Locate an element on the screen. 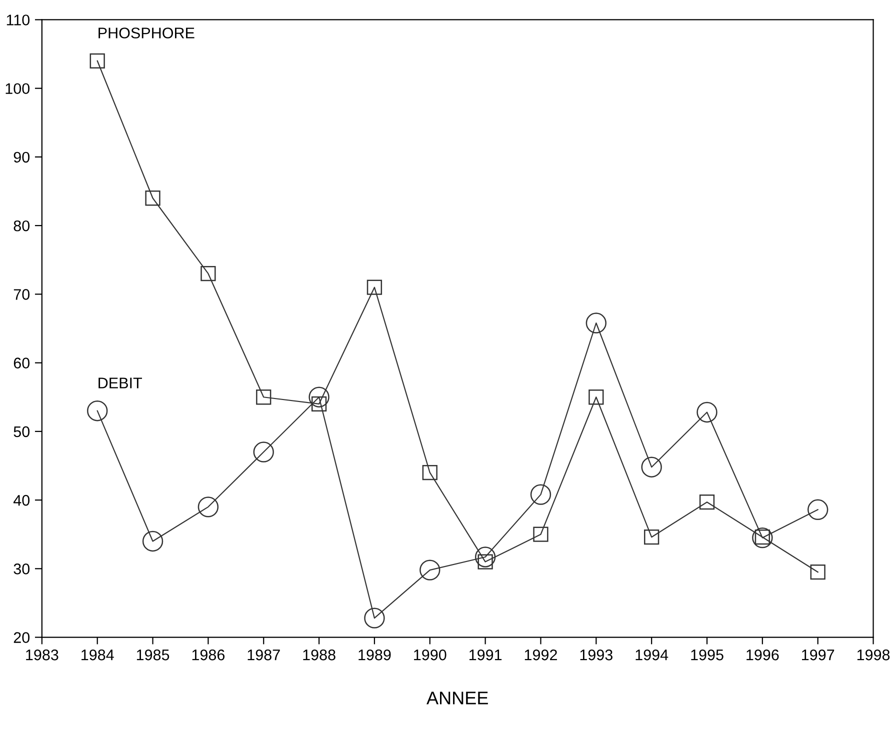  y-tick-label: 80 is located at coordinates (22, 226).